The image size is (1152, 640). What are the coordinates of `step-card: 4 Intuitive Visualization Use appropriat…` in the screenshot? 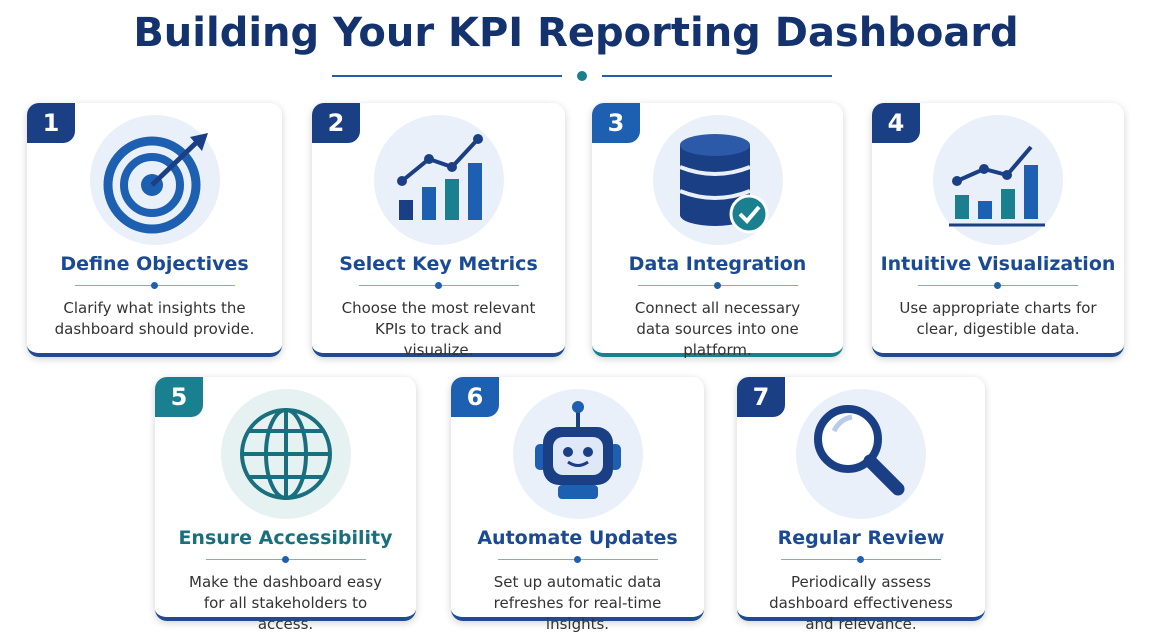 It's located at (998, 230).